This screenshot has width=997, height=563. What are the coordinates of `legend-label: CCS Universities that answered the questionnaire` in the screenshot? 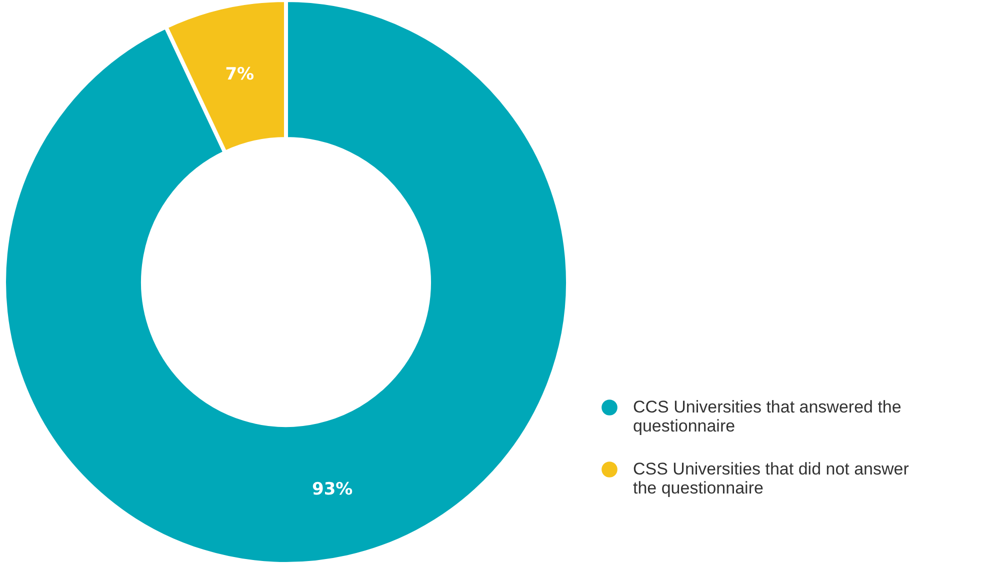 It's located at (767, 417).